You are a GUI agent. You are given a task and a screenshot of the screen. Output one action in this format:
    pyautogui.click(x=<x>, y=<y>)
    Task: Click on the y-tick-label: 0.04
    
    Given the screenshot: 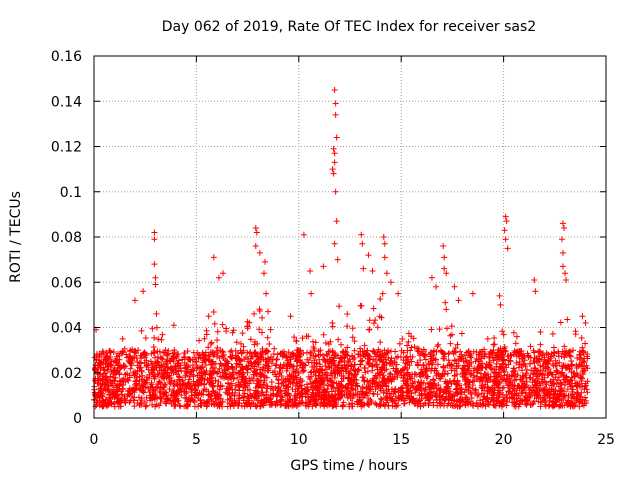 What is the action you would take?
    pyautogui.click(x=66, y=329)
    